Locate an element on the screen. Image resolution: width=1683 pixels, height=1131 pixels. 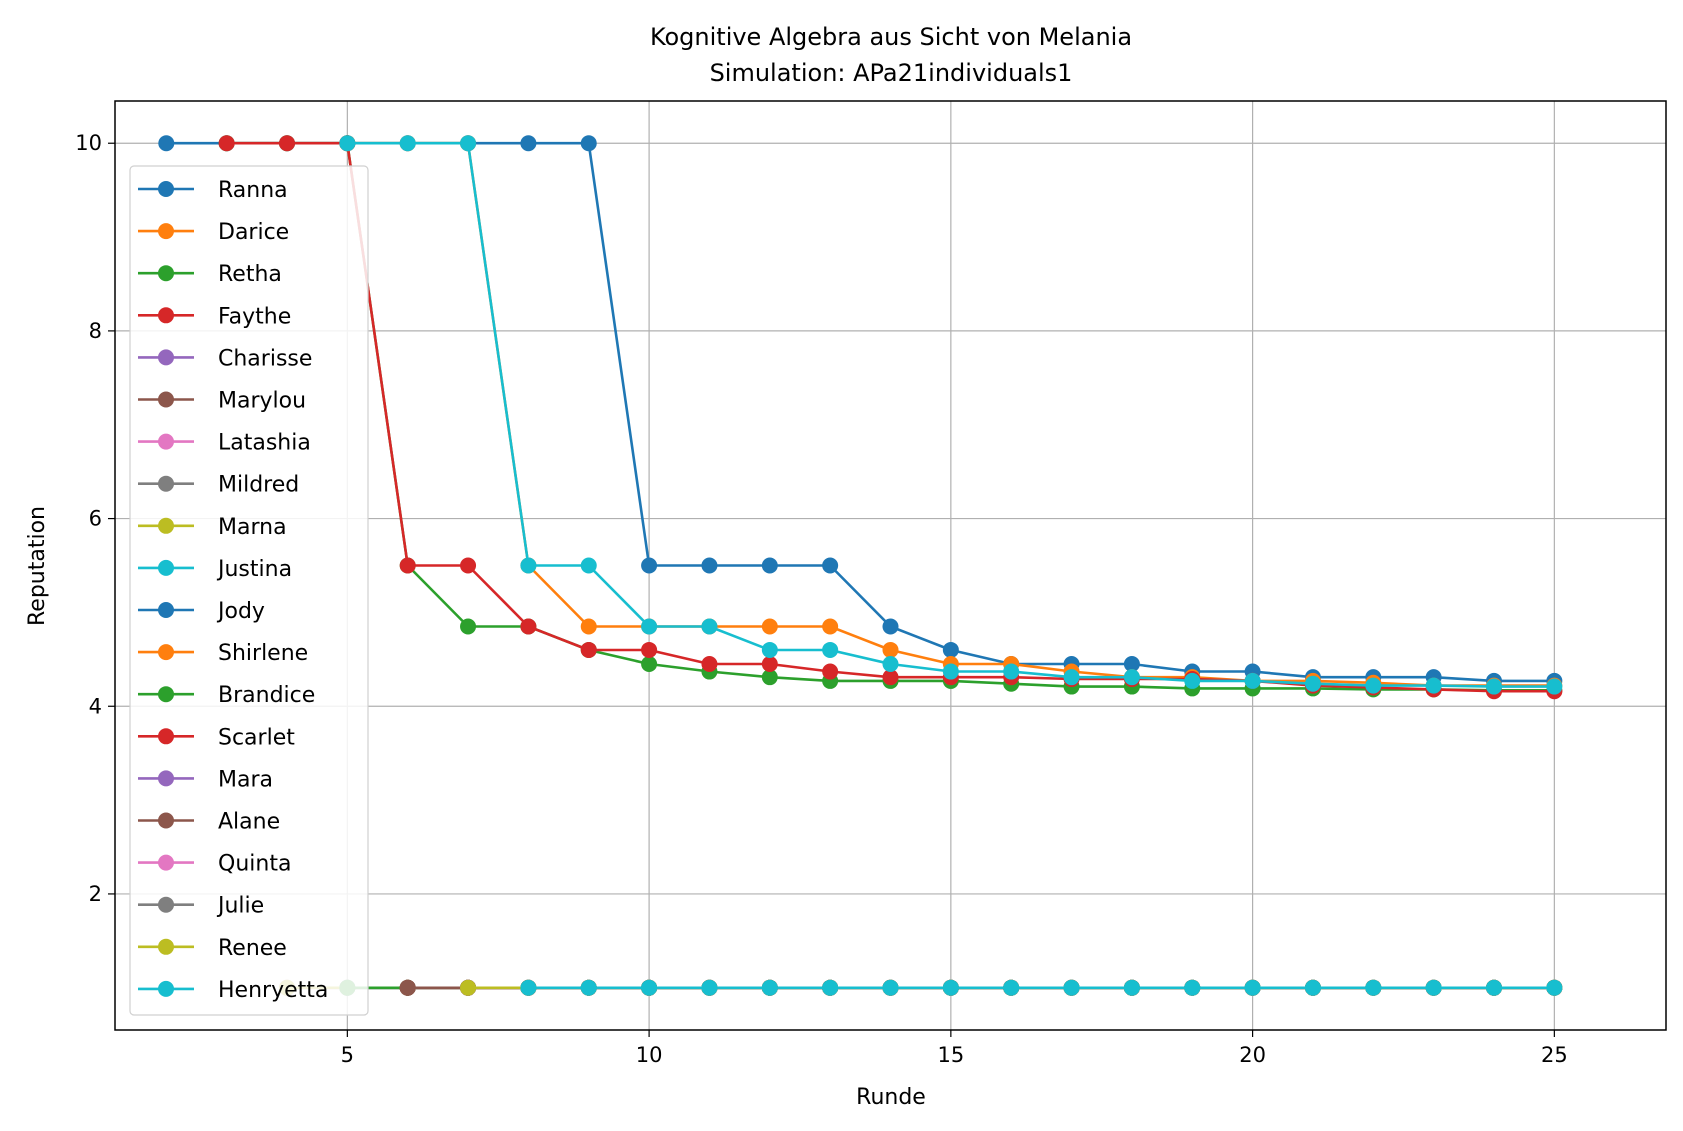
x-tick-label: 20 is located at coordinates (1252, 1055).